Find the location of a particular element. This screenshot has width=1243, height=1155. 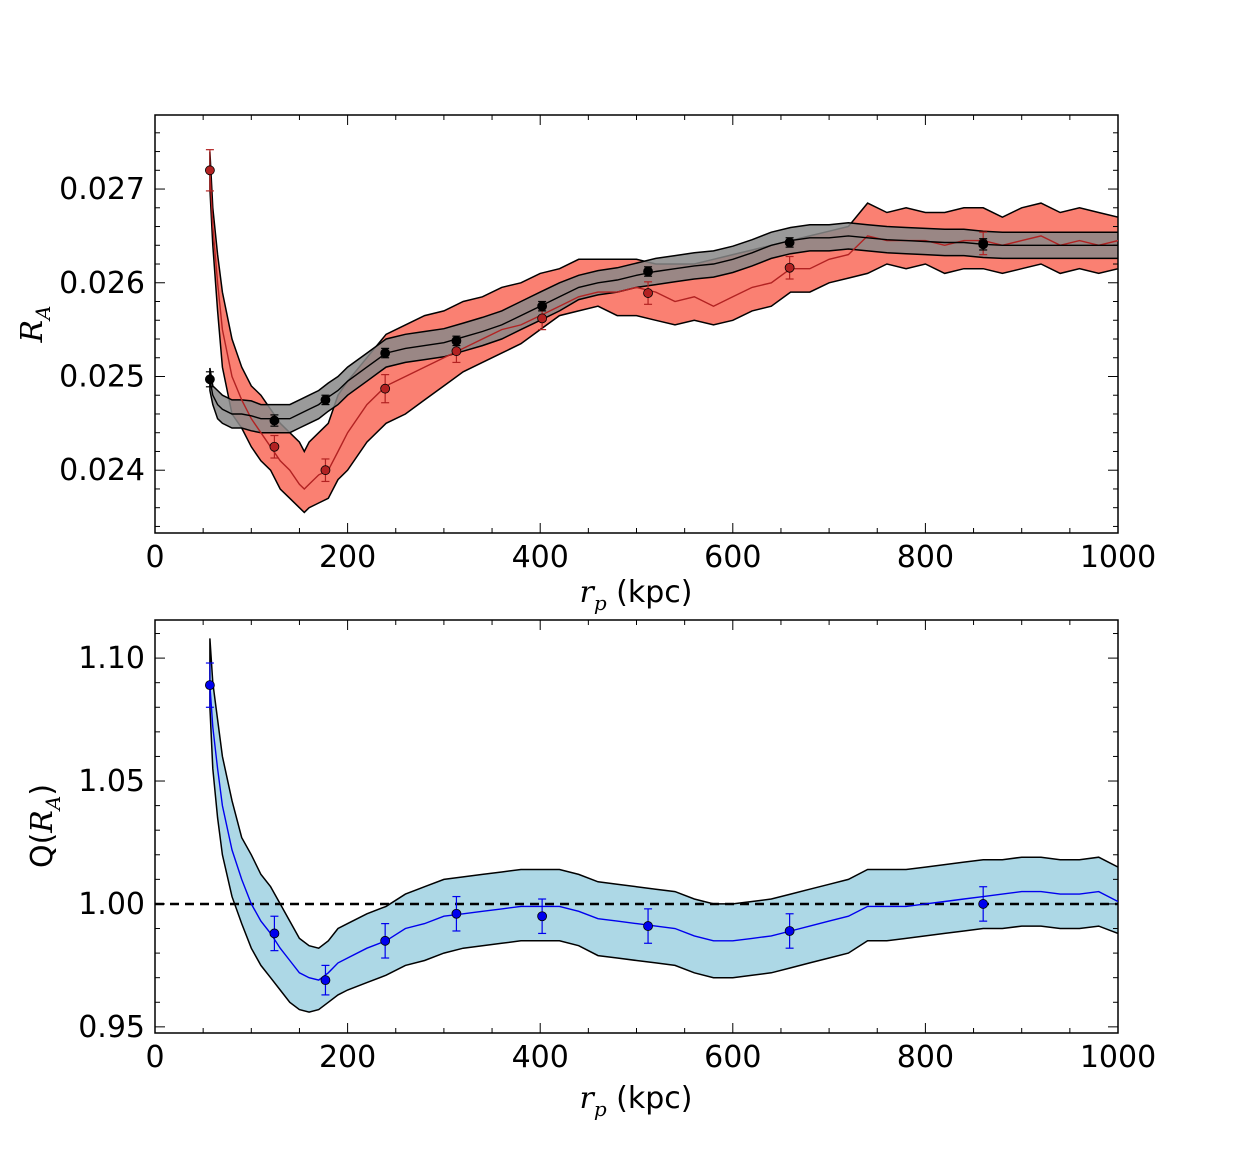

y-tick-label: 0.026 is located at coordinates (102, 283).